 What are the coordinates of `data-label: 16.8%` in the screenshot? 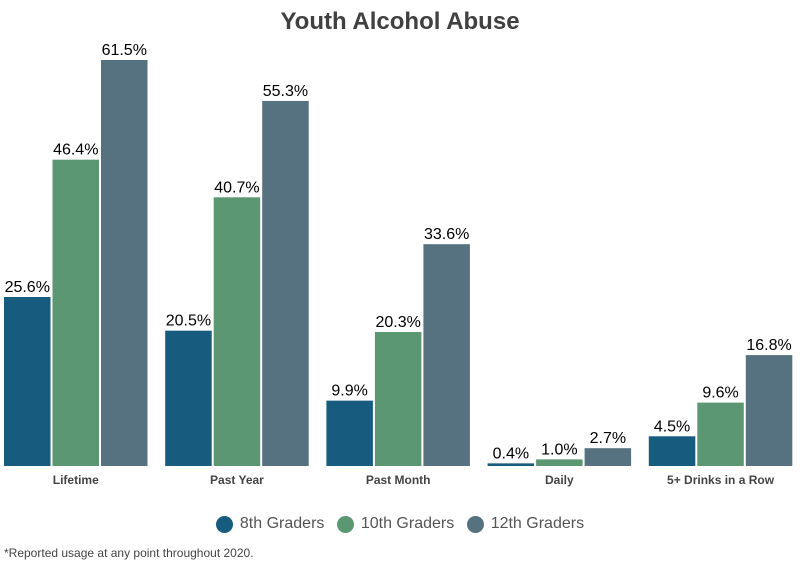 It's located at (768, 345).